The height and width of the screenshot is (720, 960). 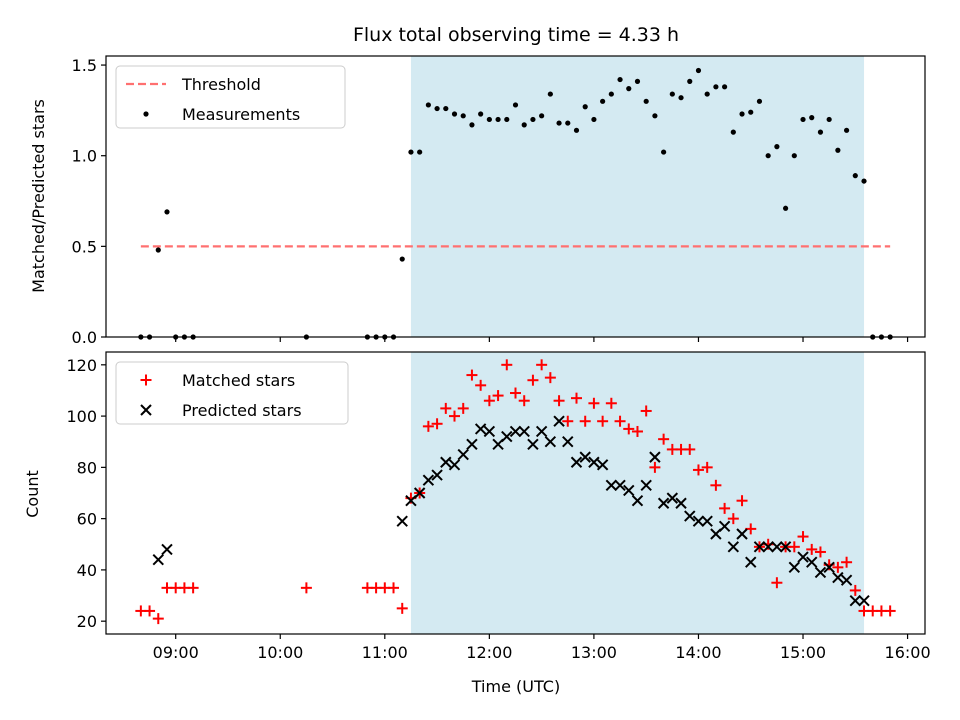 What do you see at coordinates (385, 652) in the screenshot?
I see `x-tick-label: 11:00` at bounding box center [385, 652].